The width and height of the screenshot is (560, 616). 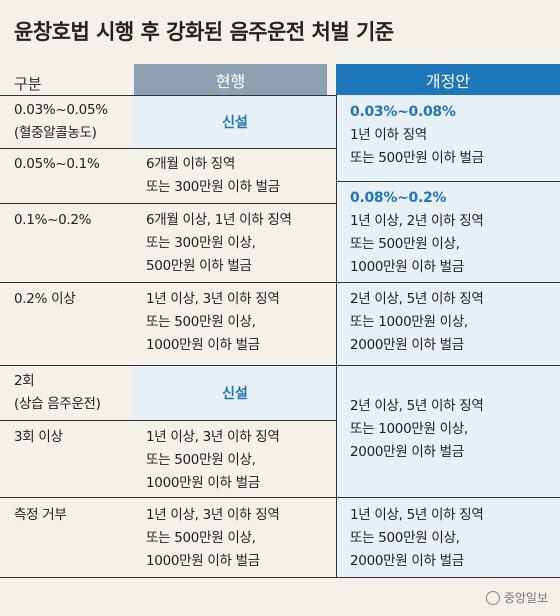 I want to click on row-label: 3회 이상, so click(x=38, y=437).